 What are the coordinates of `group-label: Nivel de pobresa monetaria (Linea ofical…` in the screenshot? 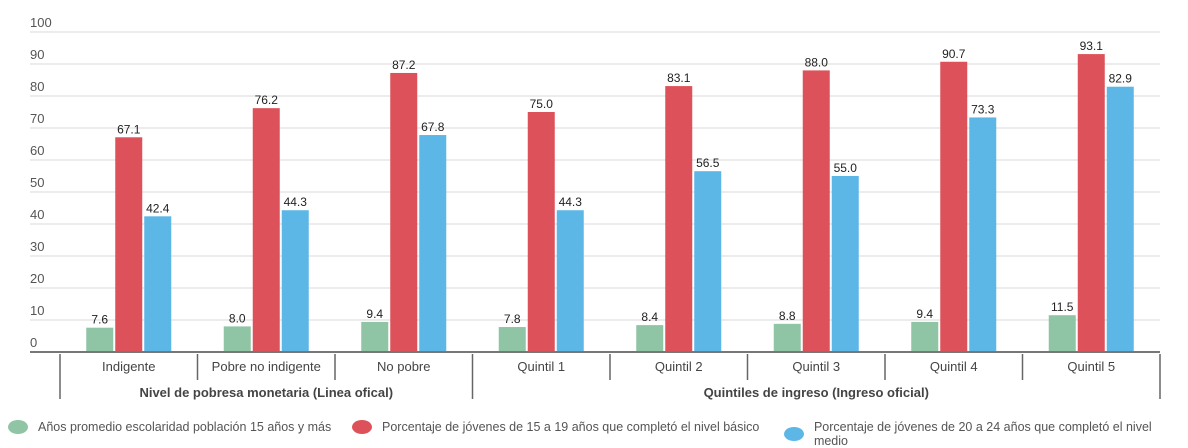 It's located at (266, 392).